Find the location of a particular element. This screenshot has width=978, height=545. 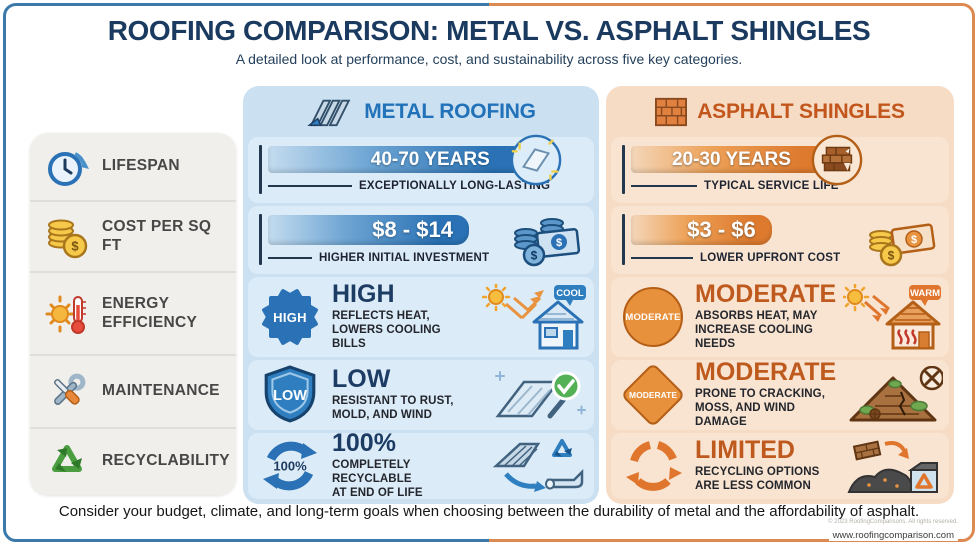

clean-roof-check-icon is located at coordinates (540, 395).